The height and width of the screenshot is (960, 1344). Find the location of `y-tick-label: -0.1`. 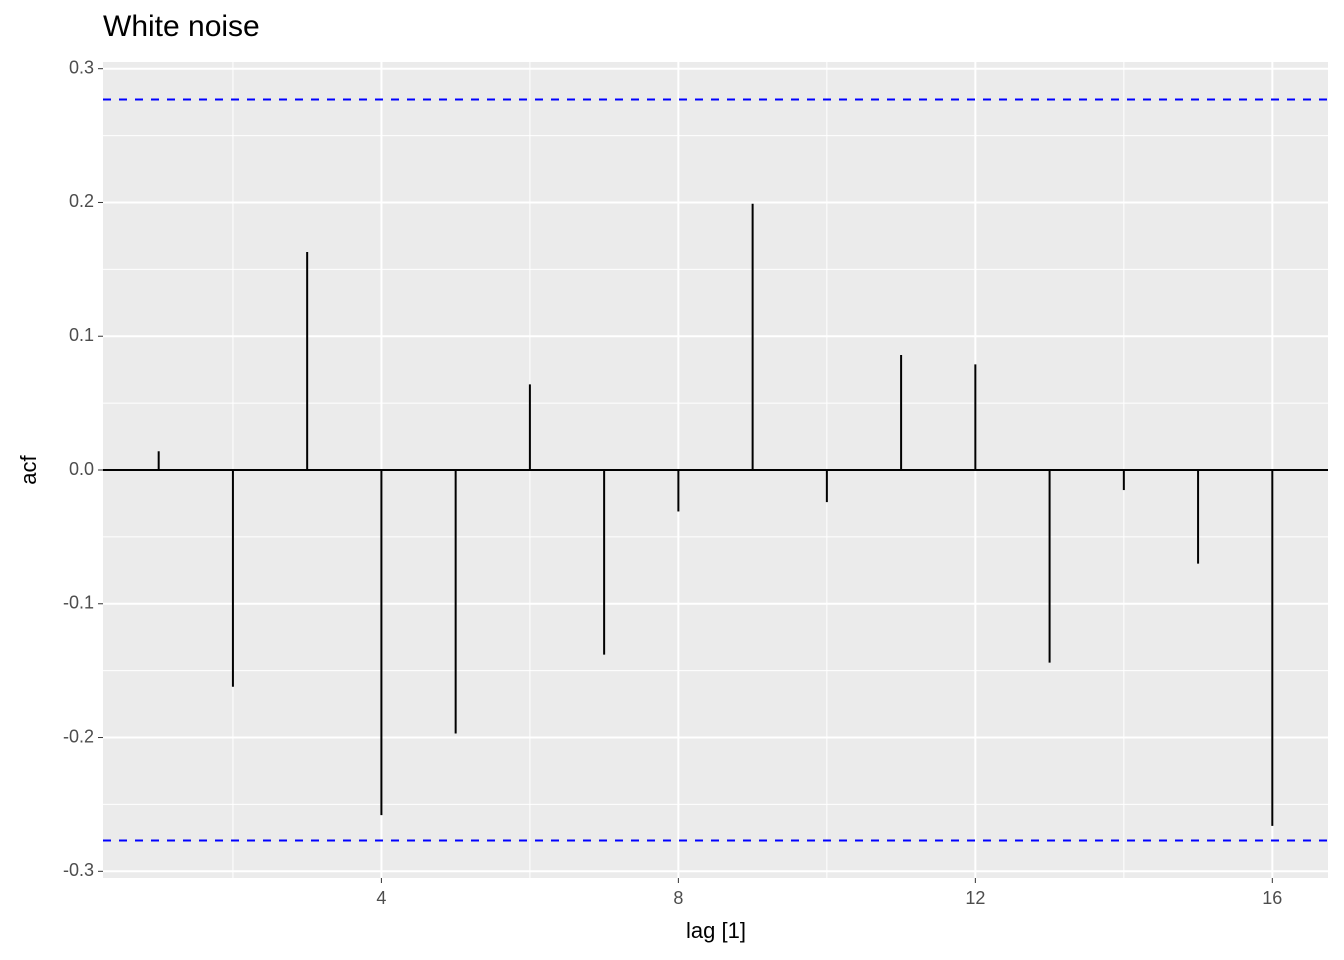

y-tick-label: -0.1 is located at coordinates (78, 603).